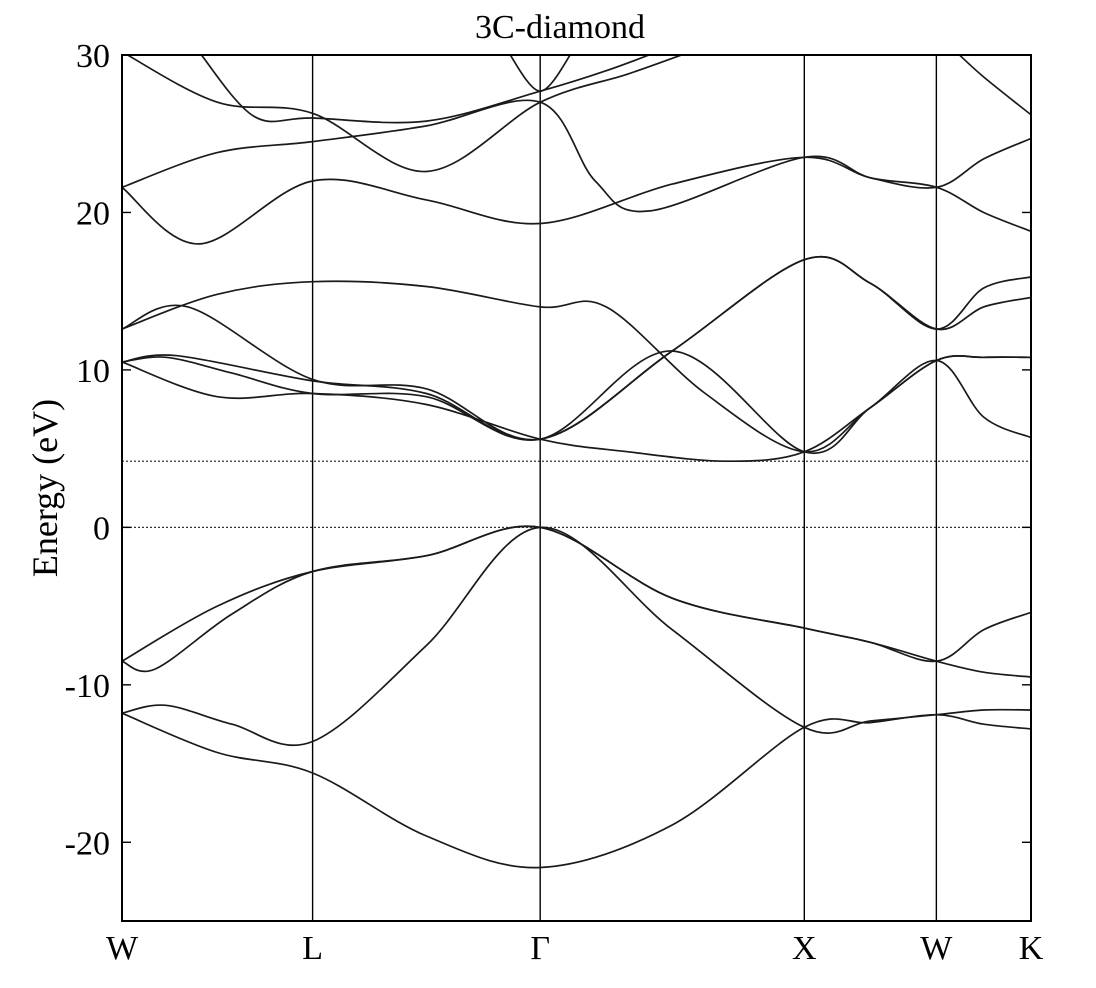 This screenshot has width=1096, height=988. What do you see at coordinates (93, 371) in the screenshot?
I see `y-tick-label-3: 10` at bounding box center [93, 371].